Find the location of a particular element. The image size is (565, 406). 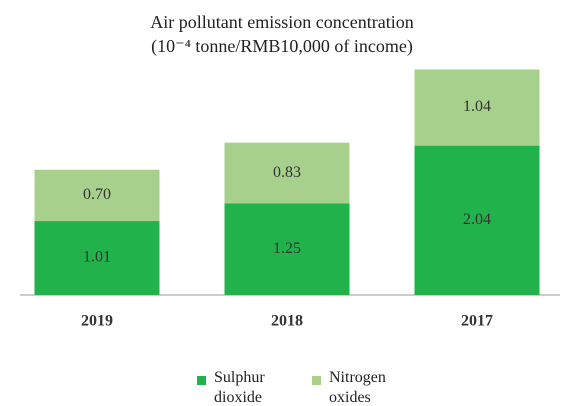

x-tick-label: 2017 is located at coordinates (477, 321).